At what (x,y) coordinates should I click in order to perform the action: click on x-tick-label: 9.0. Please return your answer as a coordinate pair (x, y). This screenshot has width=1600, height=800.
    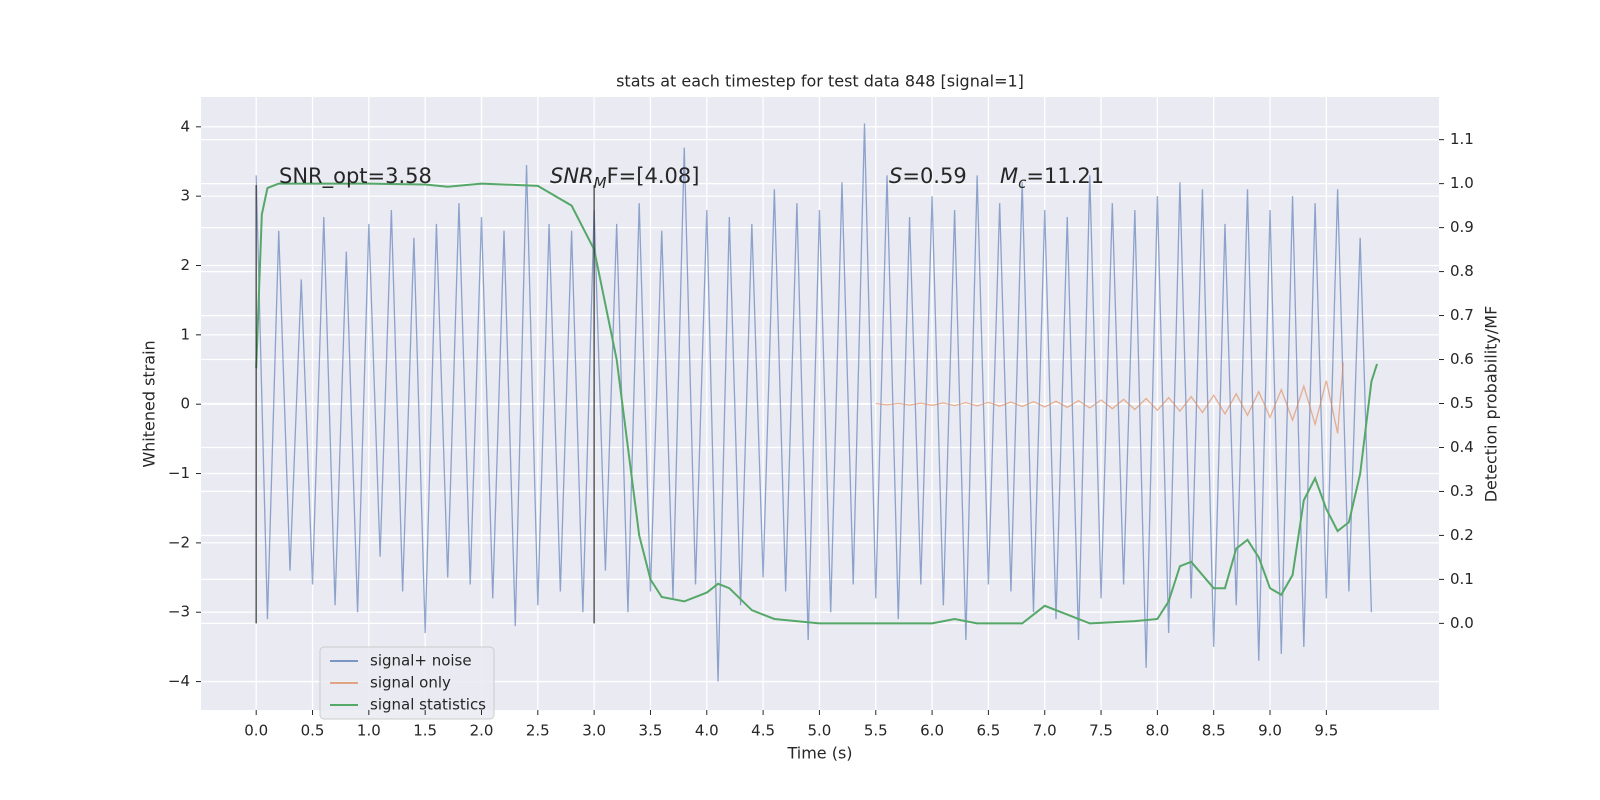
    Looking at the image, I should click on (1270, 731).